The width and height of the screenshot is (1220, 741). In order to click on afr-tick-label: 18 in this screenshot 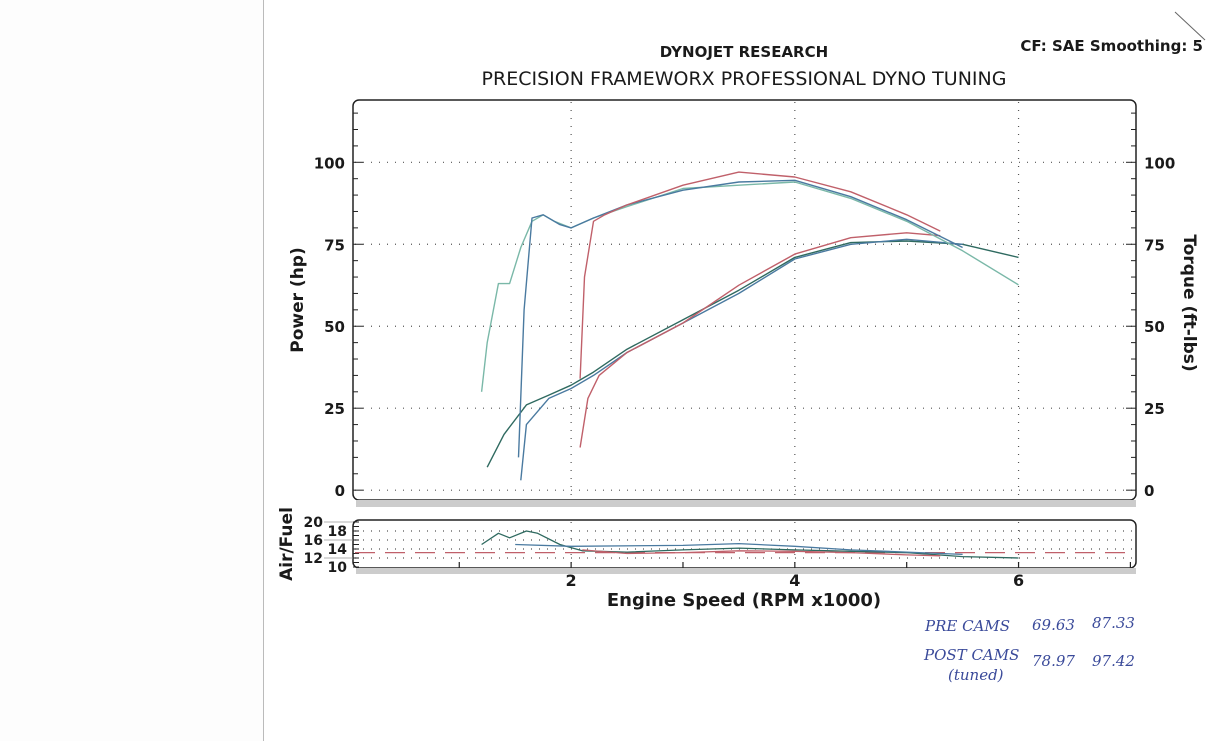, I will do `click(337, 532)`.